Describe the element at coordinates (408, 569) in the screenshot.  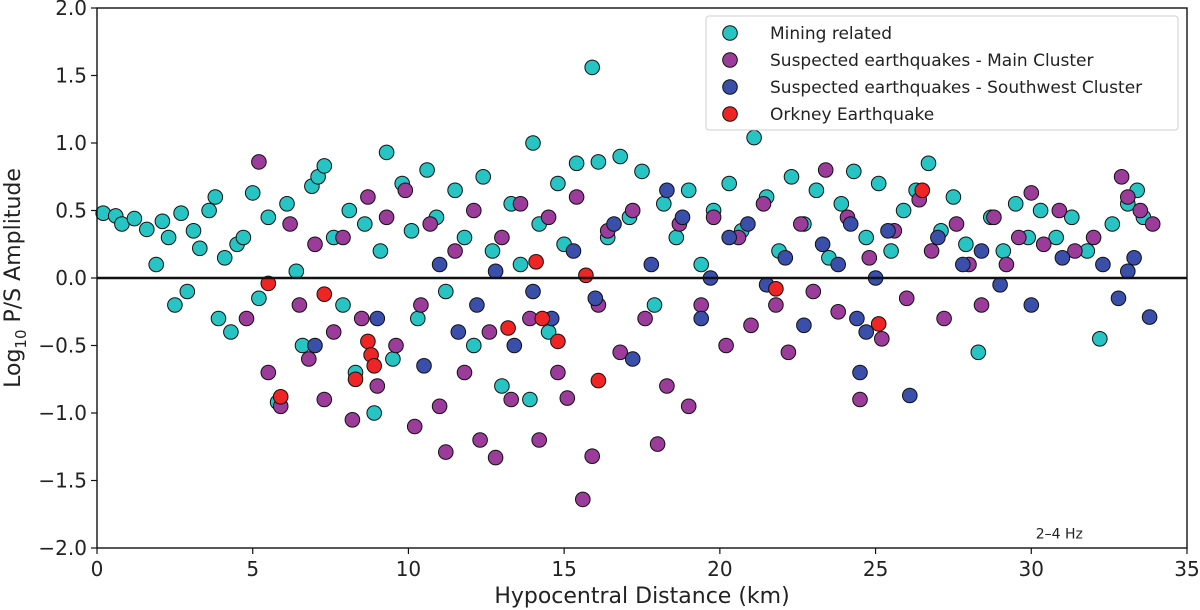
I see `x-tick-label: 10` at that location.